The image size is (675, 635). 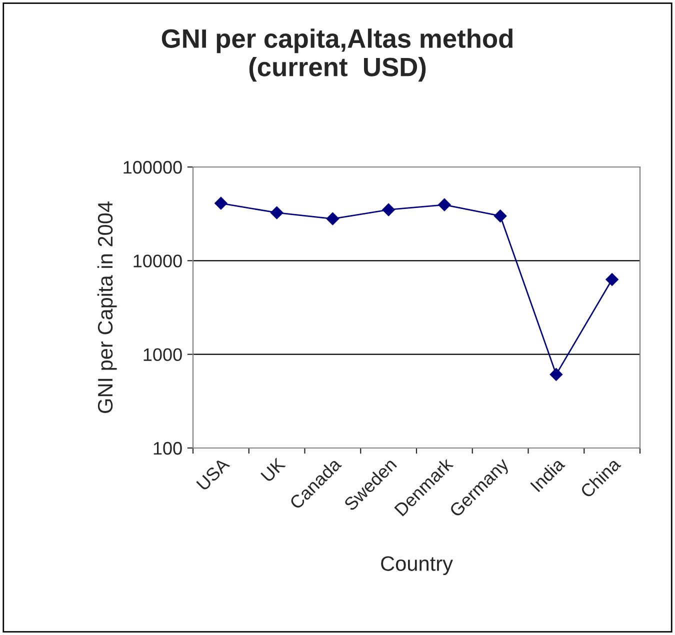 I want to click on y-tick-label: 10000, so click(x=158, y=261).